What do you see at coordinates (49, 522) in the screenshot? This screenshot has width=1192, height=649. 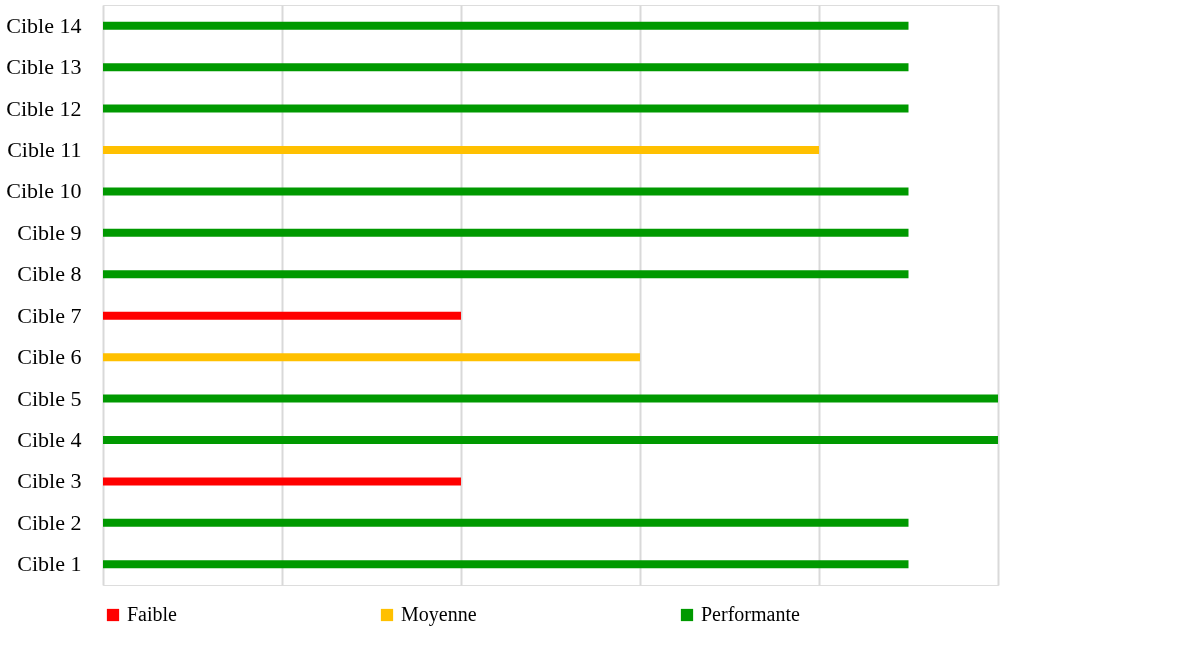 I see `y-tick-label: Cible 2` at bounding box center [49, 522].